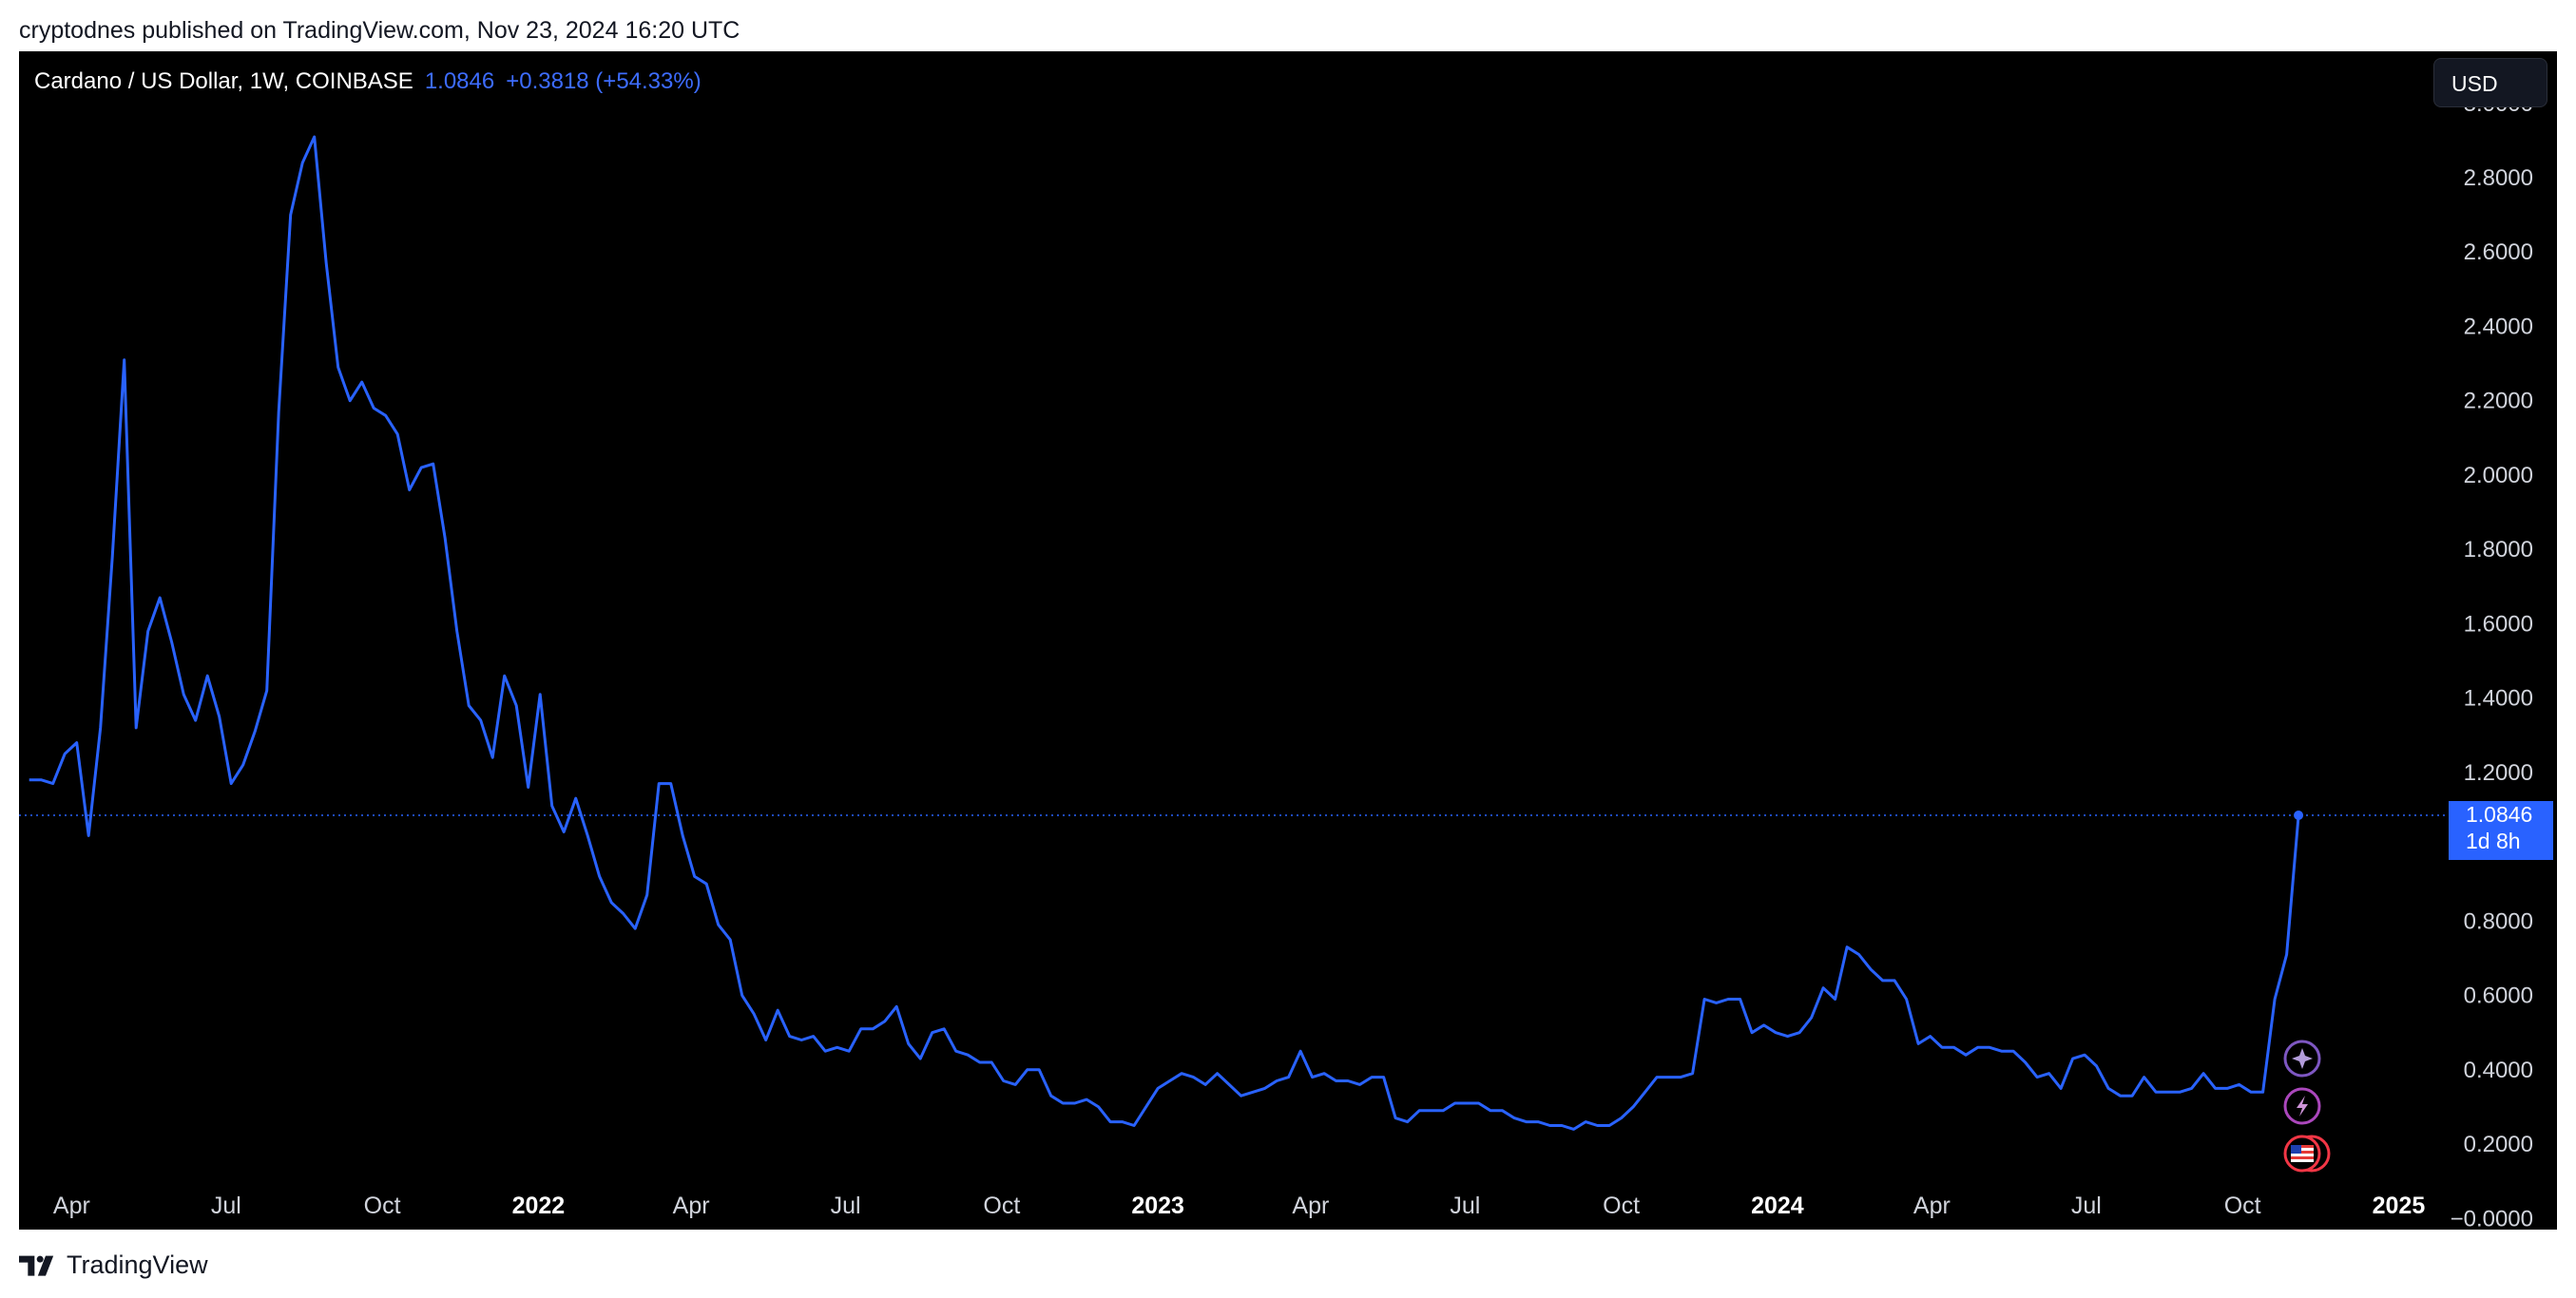  What do you see at coordinates (2307, 1154) in the screenshot?
I see `us-flag-icon` at bounding box center [2307, 1154].